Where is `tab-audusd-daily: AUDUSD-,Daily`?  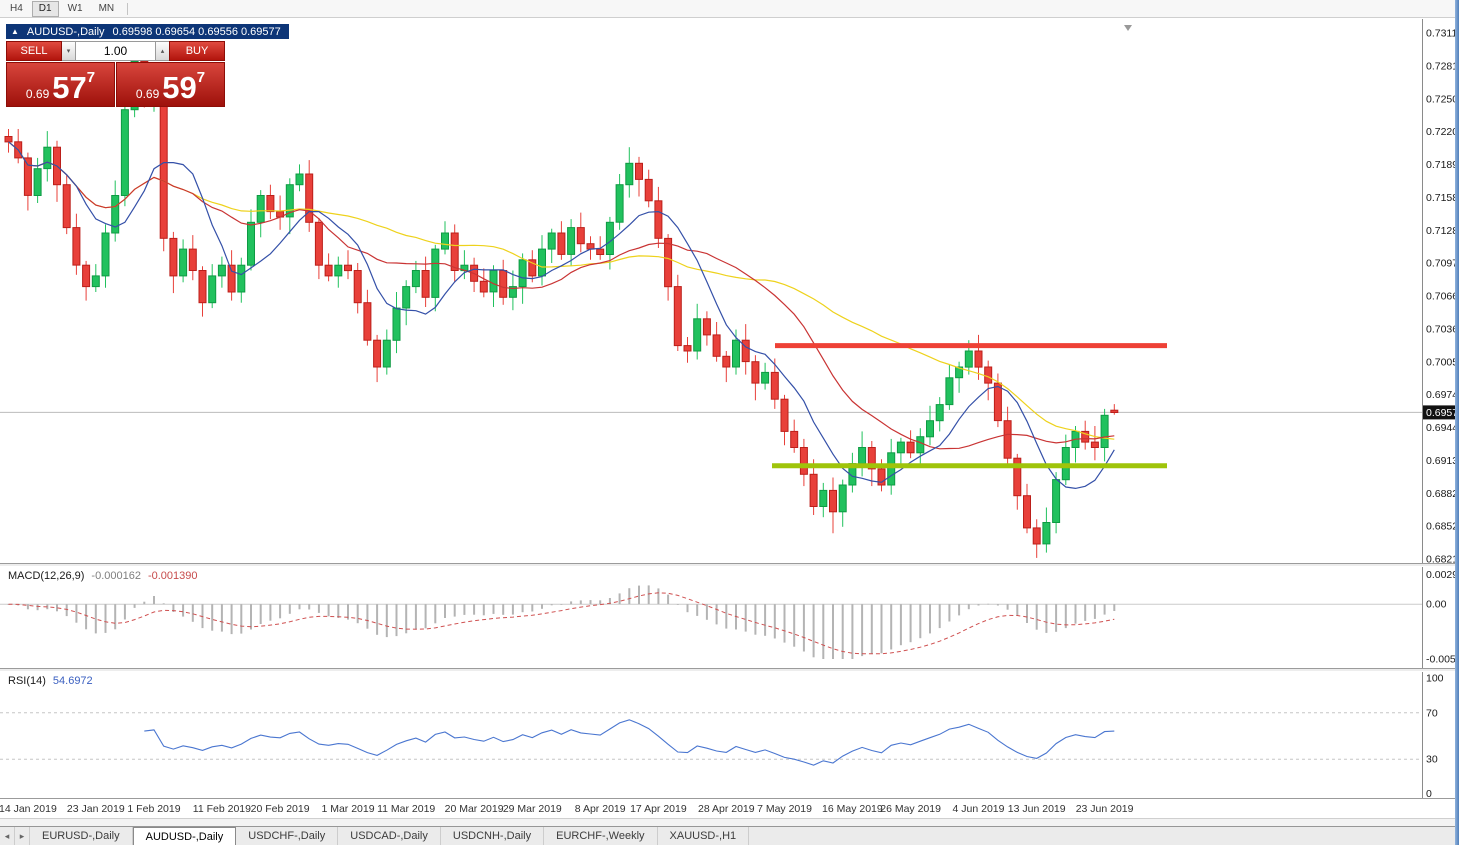 tab-audusd-daily: AUDUSD-,Daily is located at coordinates (184, 836).